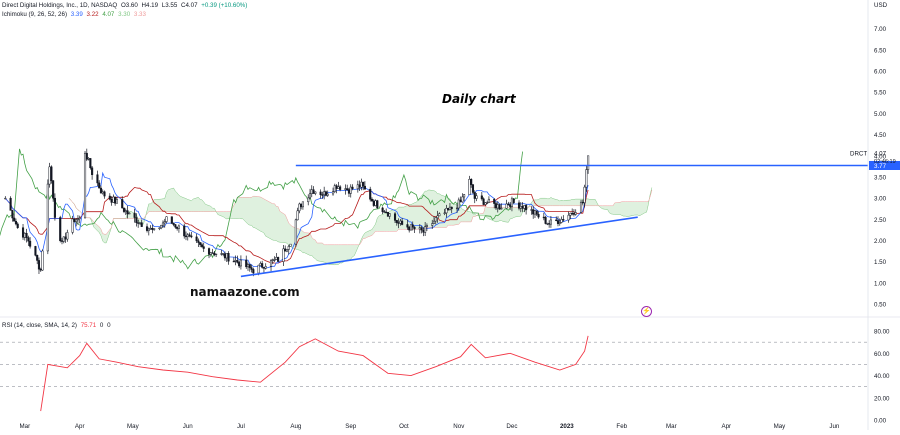 The image size is (900, 435). What do you see at coordinates (834, 426) in the screenshot?
I see `time-tick-label: Jun` at bounding box center [834, 426].